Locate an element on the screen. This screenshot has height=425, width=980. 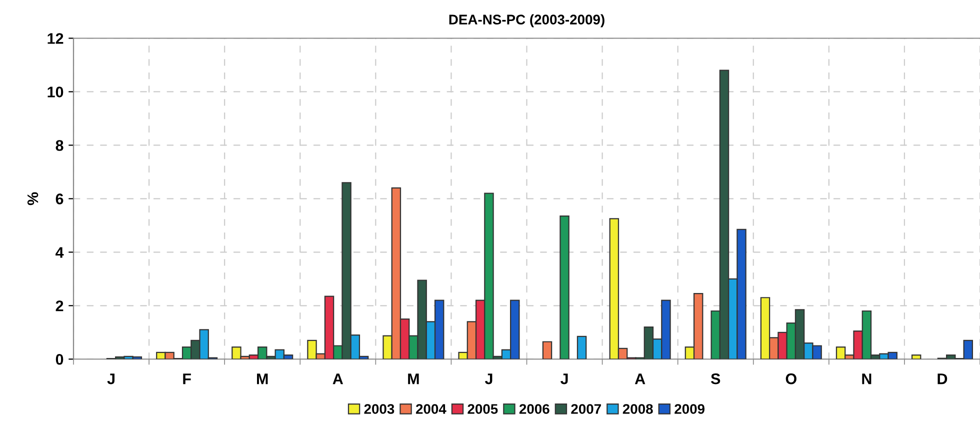
y-tick-label: 6 is located at coordinates (60, 199).